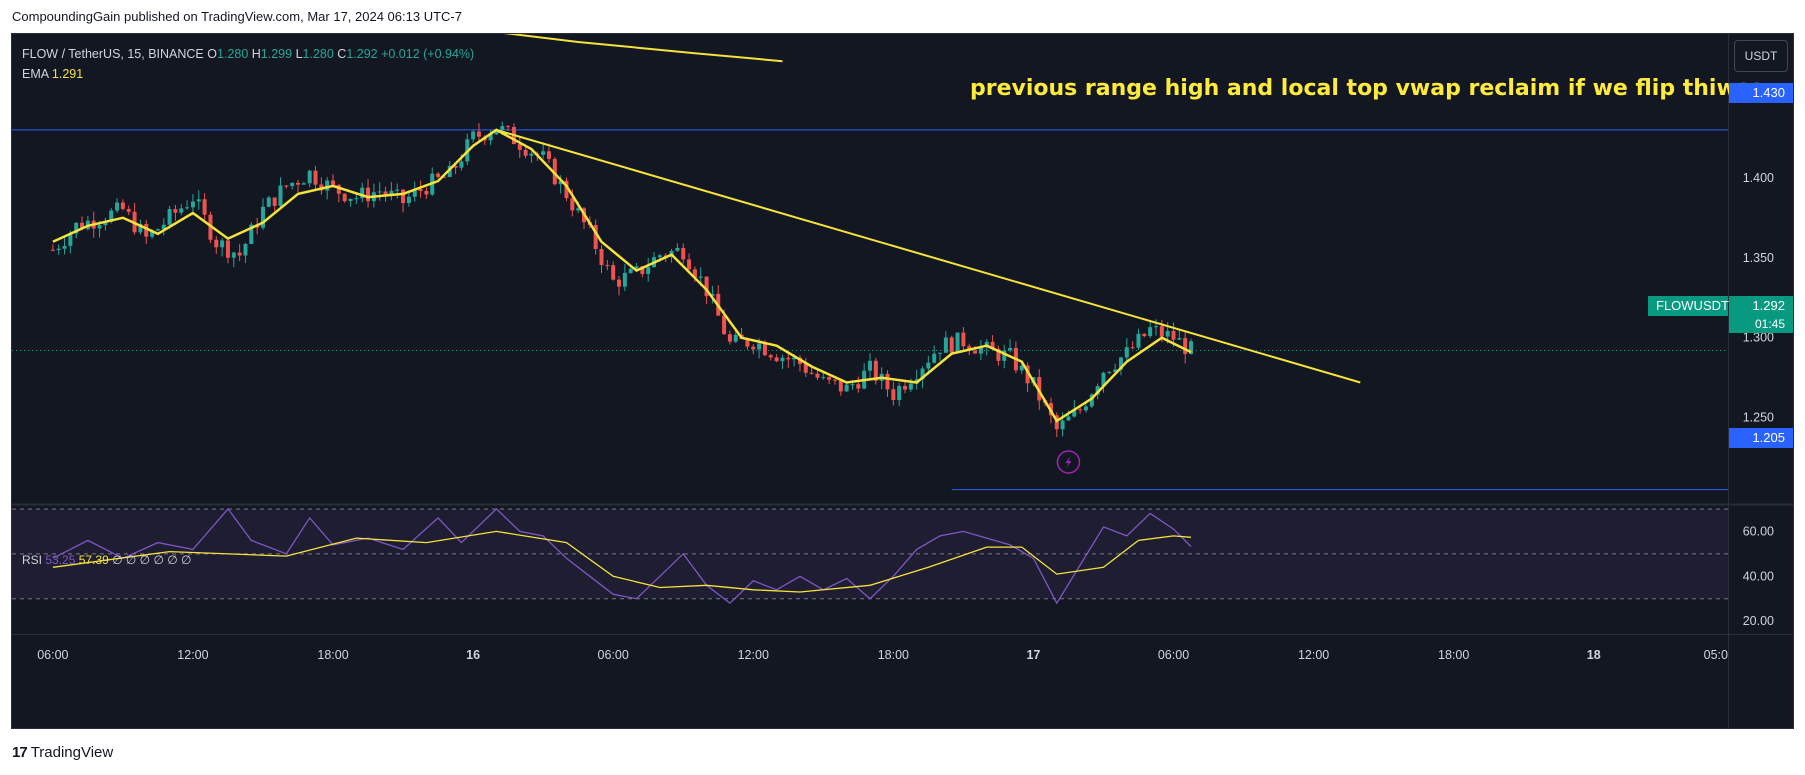 The width and height of the screenshot is (1805, 775). What do you see at coordinates (35, 74) in the screenshot?
I see `ema-label: EMA` at bounding box center [35, 74].